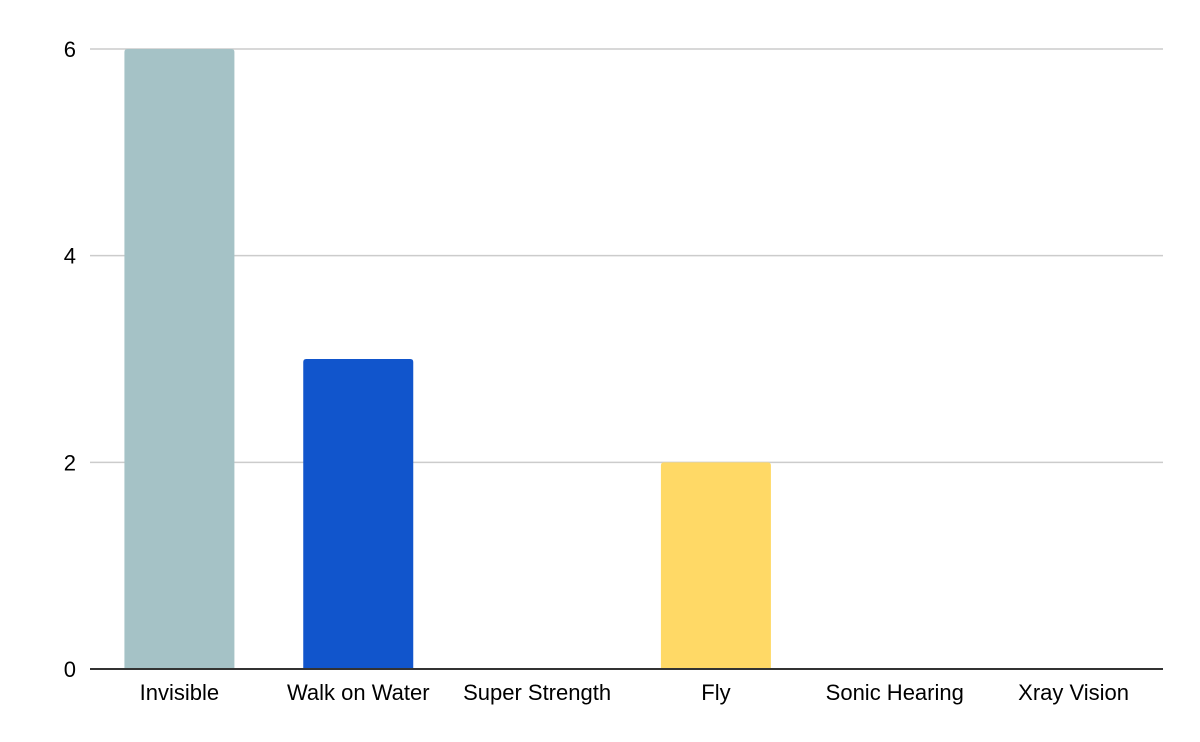 The image size is (1200, 742). Describe the element at coordinates (70, 669) in the screenshot. I see `y-tick-label: 0` at that location.